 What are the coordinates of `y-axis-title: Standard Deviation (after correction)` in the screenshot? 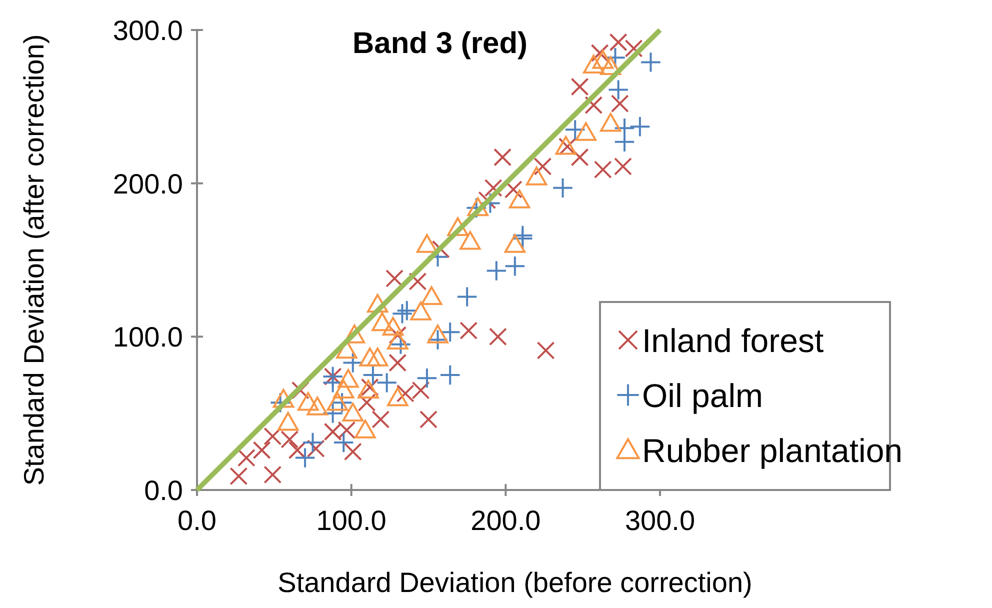 It's located at (34, 260).